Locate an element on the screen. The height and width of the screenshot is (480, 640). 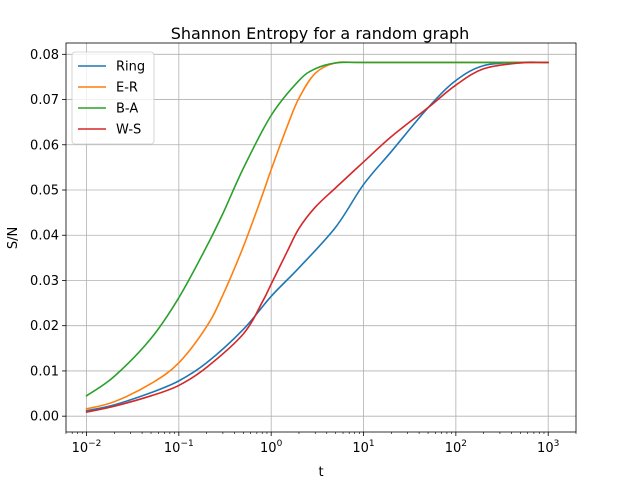
legend-box is located at coordinates (113, 98).